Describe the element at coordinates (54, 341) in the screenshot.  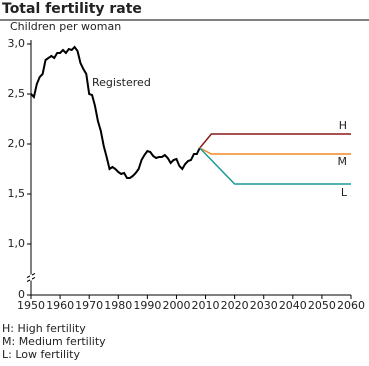
I see `footnote: M: Medium fertility` at that location.